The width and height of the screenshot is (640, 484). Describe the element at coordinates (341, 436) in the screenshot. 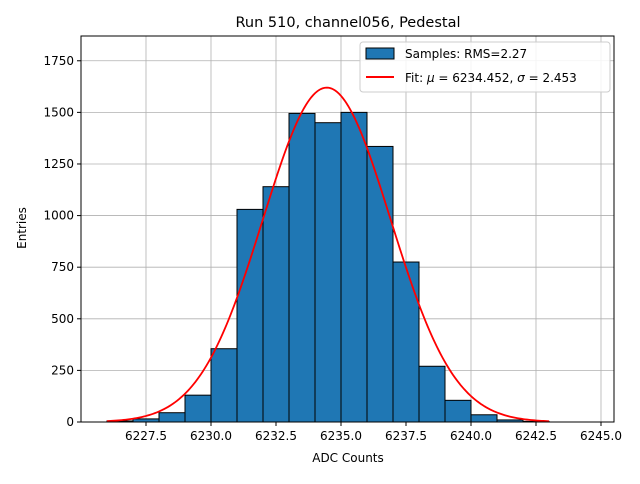

I see `x-tick-label: 6235.0` at that location.